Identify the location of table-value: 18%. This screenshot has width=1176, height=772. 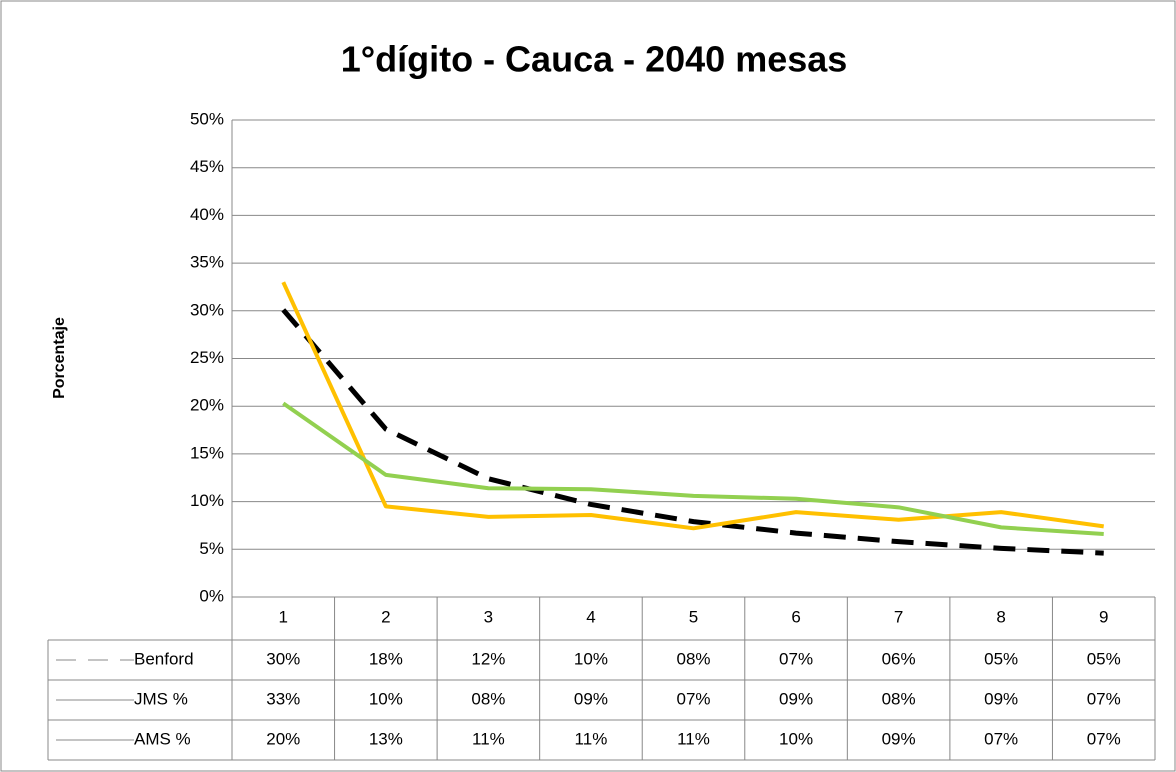
(386, 658).